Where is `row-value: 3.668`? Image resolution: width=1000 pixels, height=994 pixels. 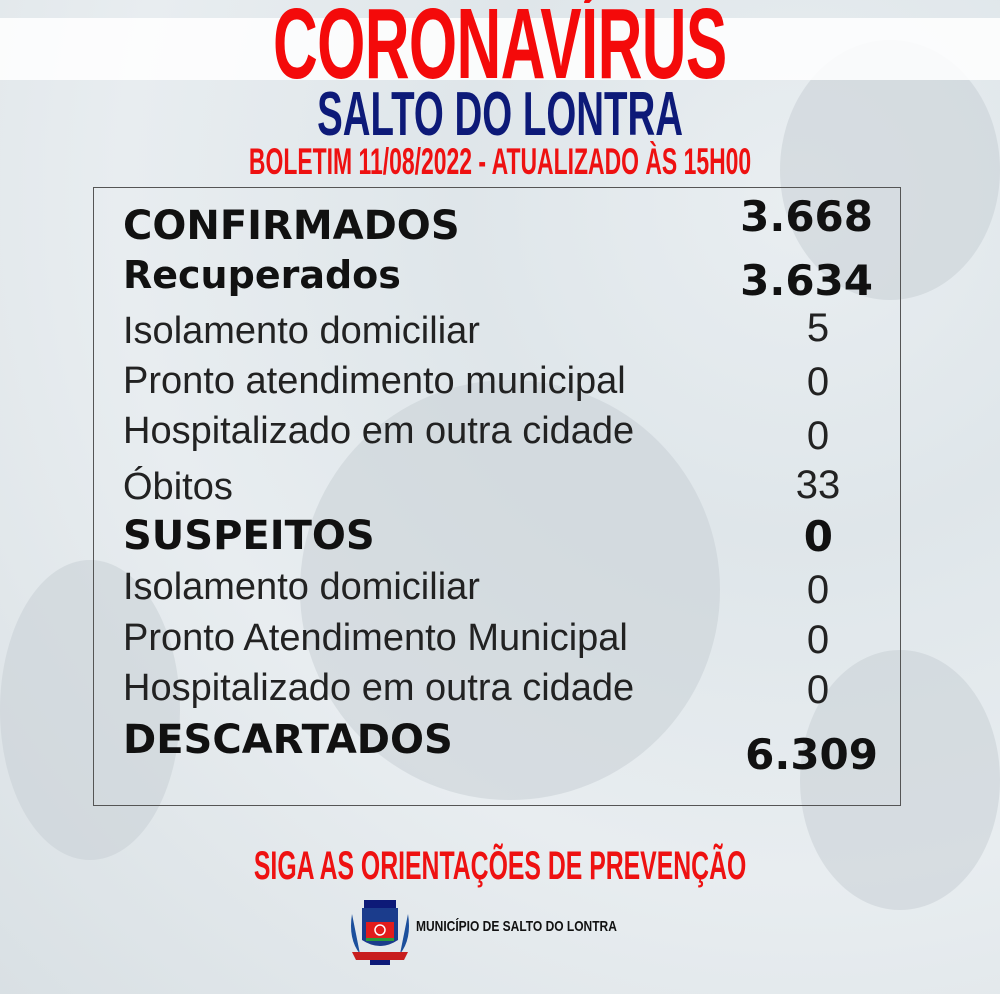
row-value: 3.668 is located at coordinates (806, 216).